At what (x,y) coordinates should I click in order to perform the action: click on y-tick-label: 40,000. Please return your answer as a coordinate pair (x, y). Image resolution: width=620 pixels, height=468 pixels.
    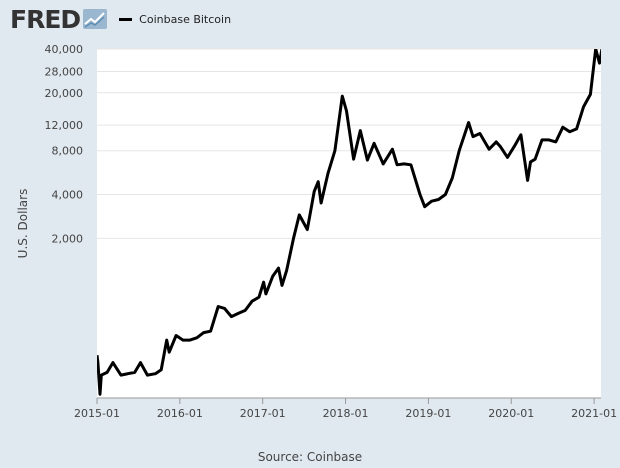
    Looking at the image, I should click on (64, 49).